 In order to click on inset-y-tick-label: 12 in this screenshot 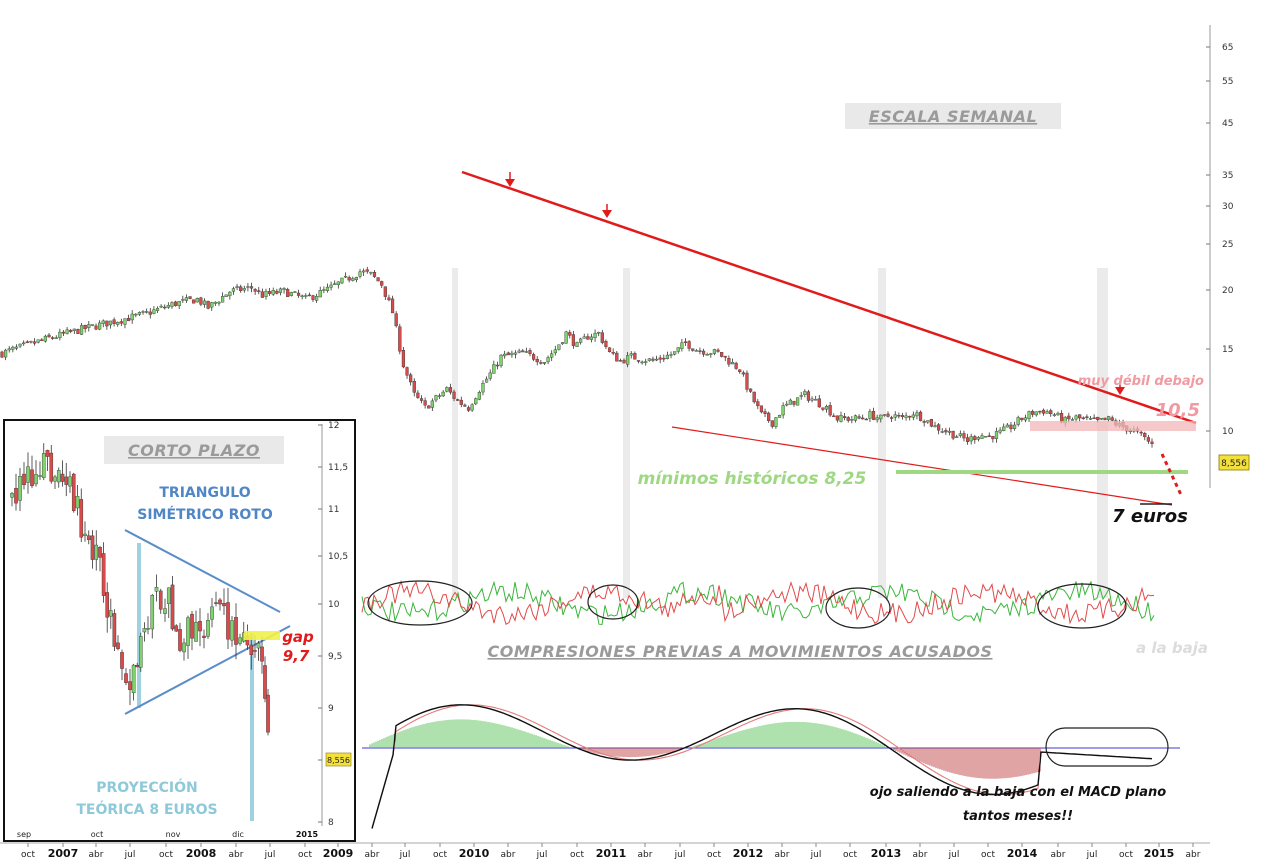, I will do `click(333, 426)`.